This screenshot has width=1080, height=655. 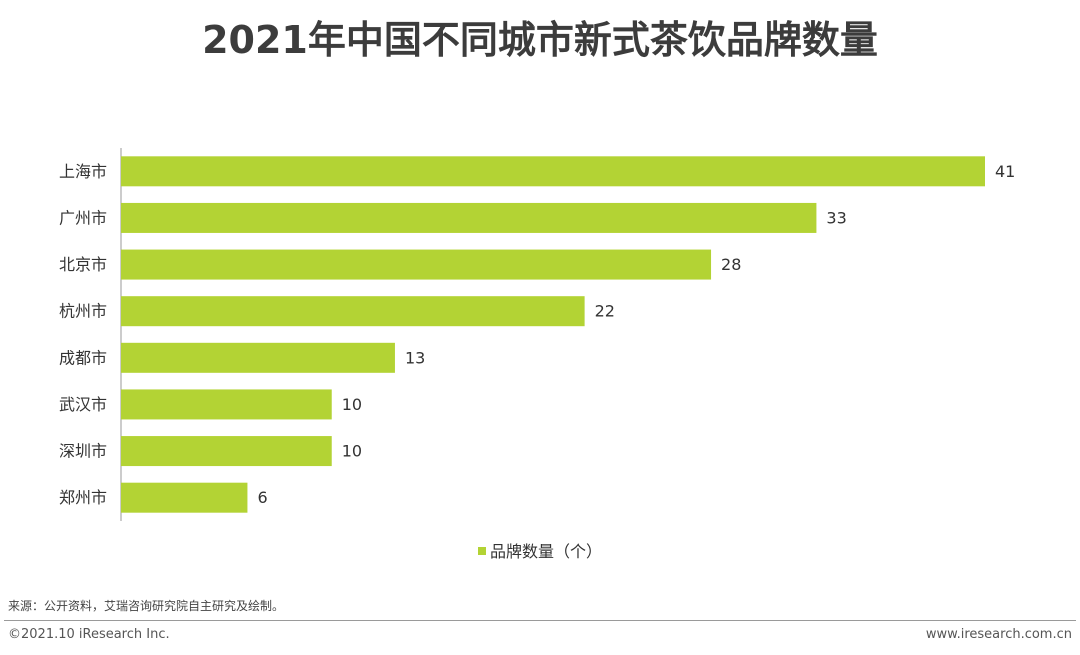 What do you see at coordinates (83, 404) in the screenshot?
I see `category-label: 武汉市` at bounding box center [83, 404].